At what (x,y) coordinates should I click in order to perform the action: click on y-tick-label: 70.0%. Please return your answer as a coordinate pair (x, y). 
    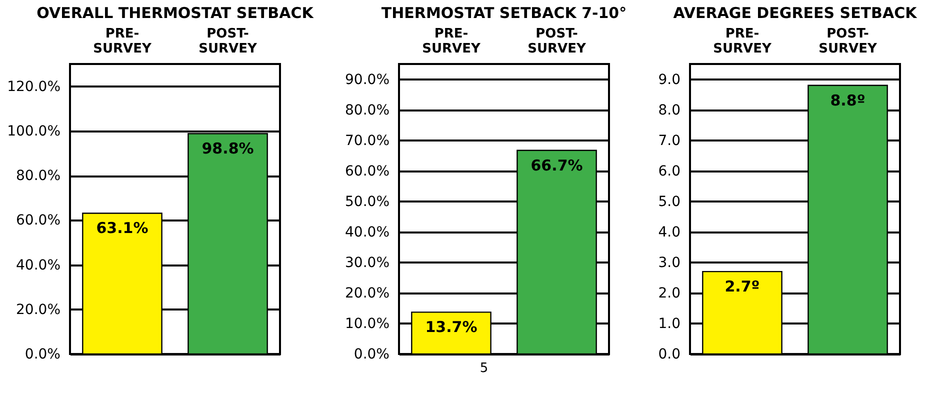
    Looking at the image, I should click on (367, 140).